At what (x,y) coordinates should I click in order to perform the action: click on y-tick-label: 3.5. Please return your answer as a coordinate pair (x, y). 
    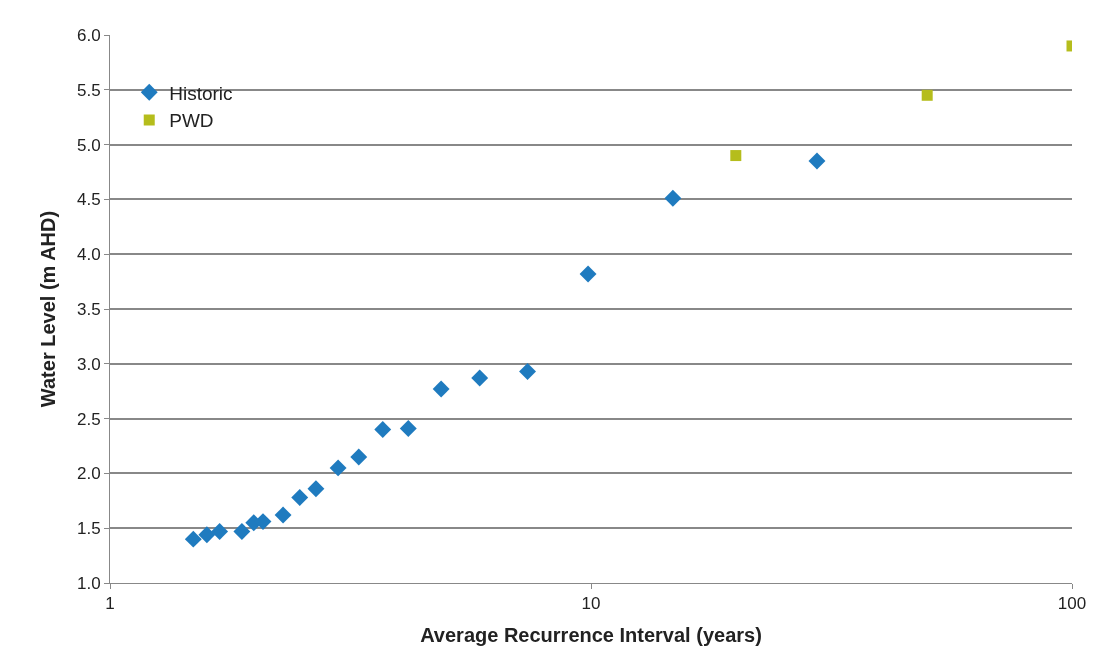
    Looking at the image, I should click on (88, 309).